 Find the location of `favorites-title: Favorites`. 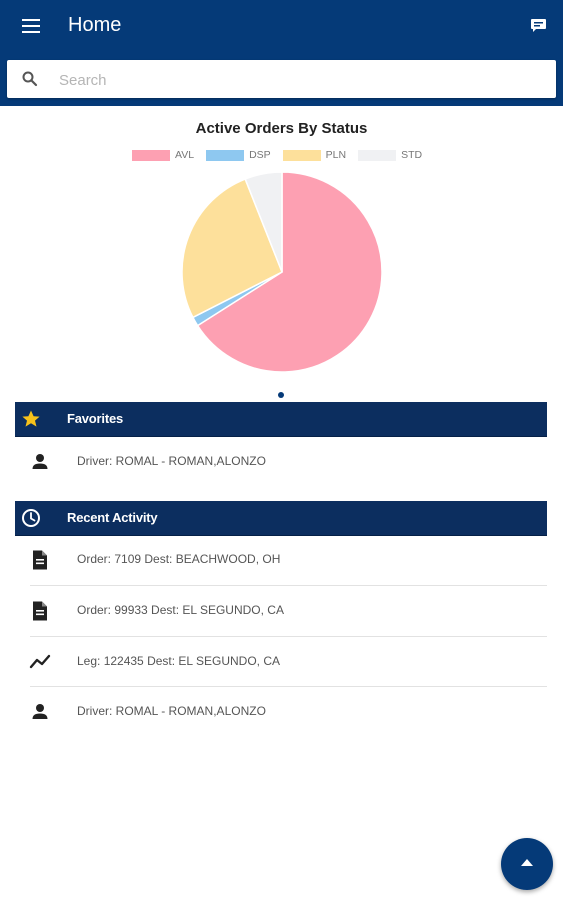

favorites-title: Favorites is located at coordinates (95, 418).